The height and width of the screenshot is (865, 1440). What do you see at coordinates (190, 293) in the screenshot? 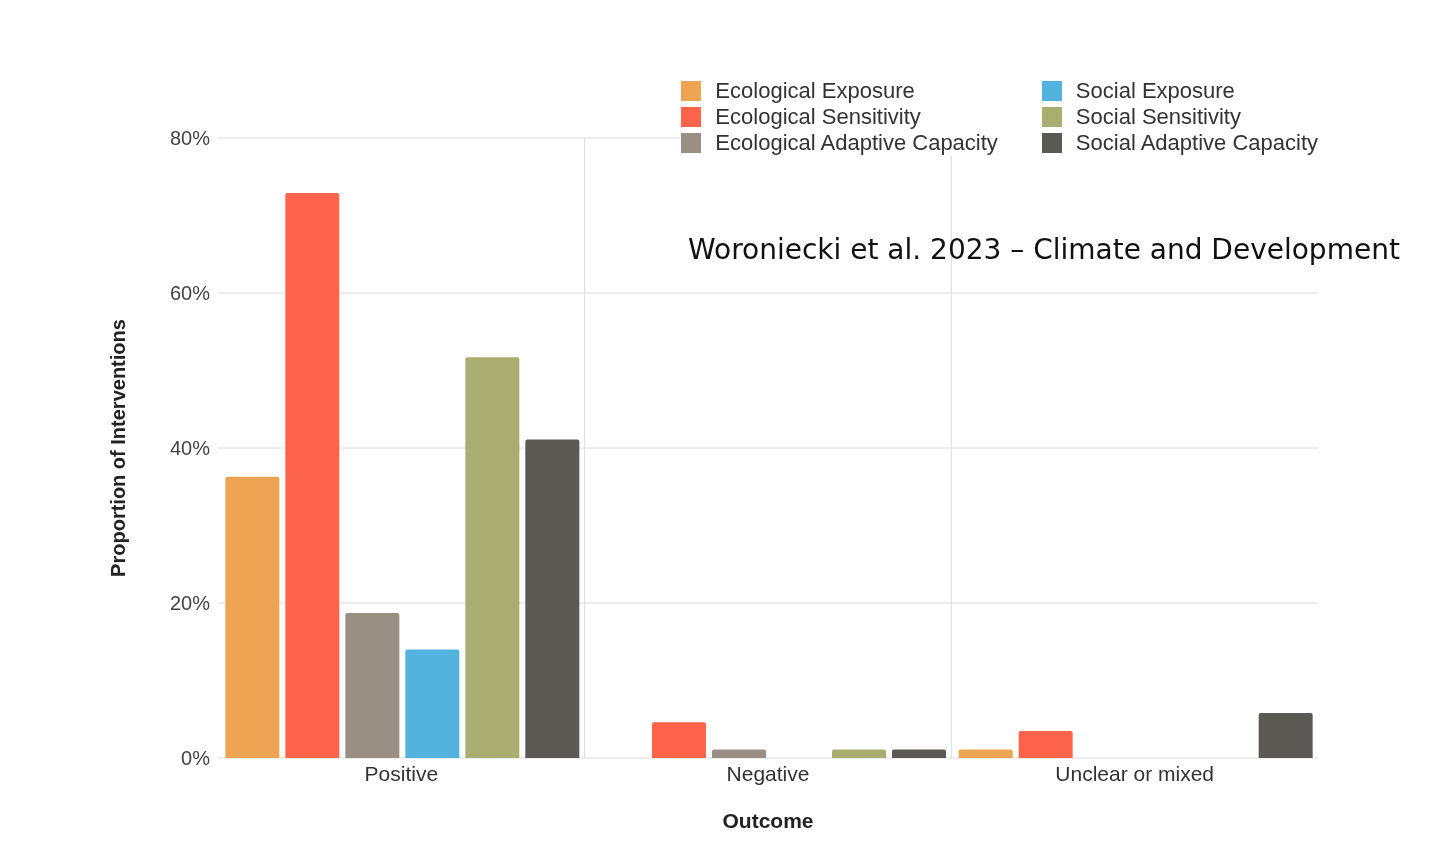
I see `y-tick-label: 60%` at bounding box center [190, 293].